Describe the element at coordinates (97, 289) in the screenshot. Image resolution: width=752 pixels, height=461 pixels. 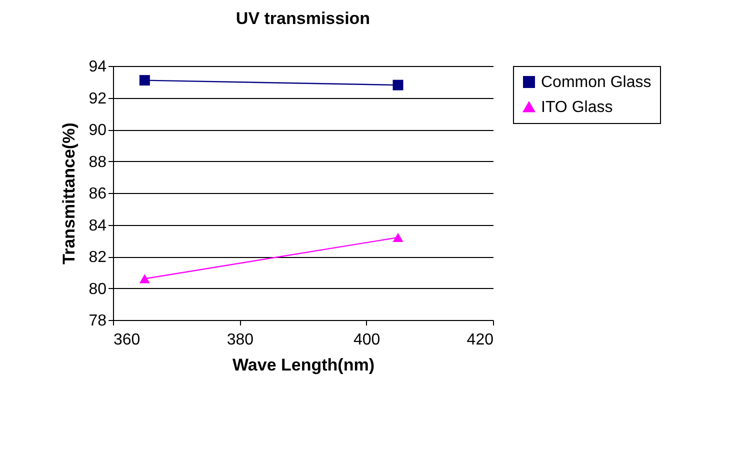
I see `y-tick-label: 80` at that location.